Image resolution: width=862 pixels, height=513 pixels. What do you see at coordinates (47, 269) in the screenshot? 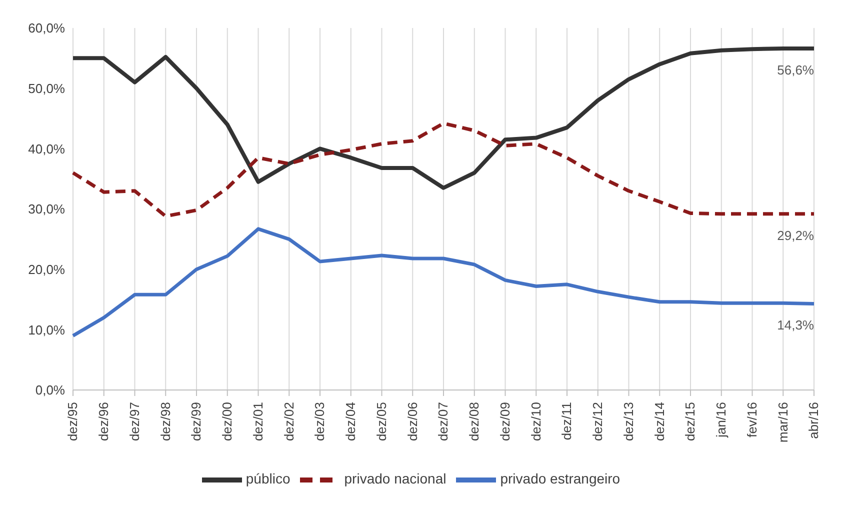
I see `y-tick-label: 20,0%` at bounding box center [47, 269].